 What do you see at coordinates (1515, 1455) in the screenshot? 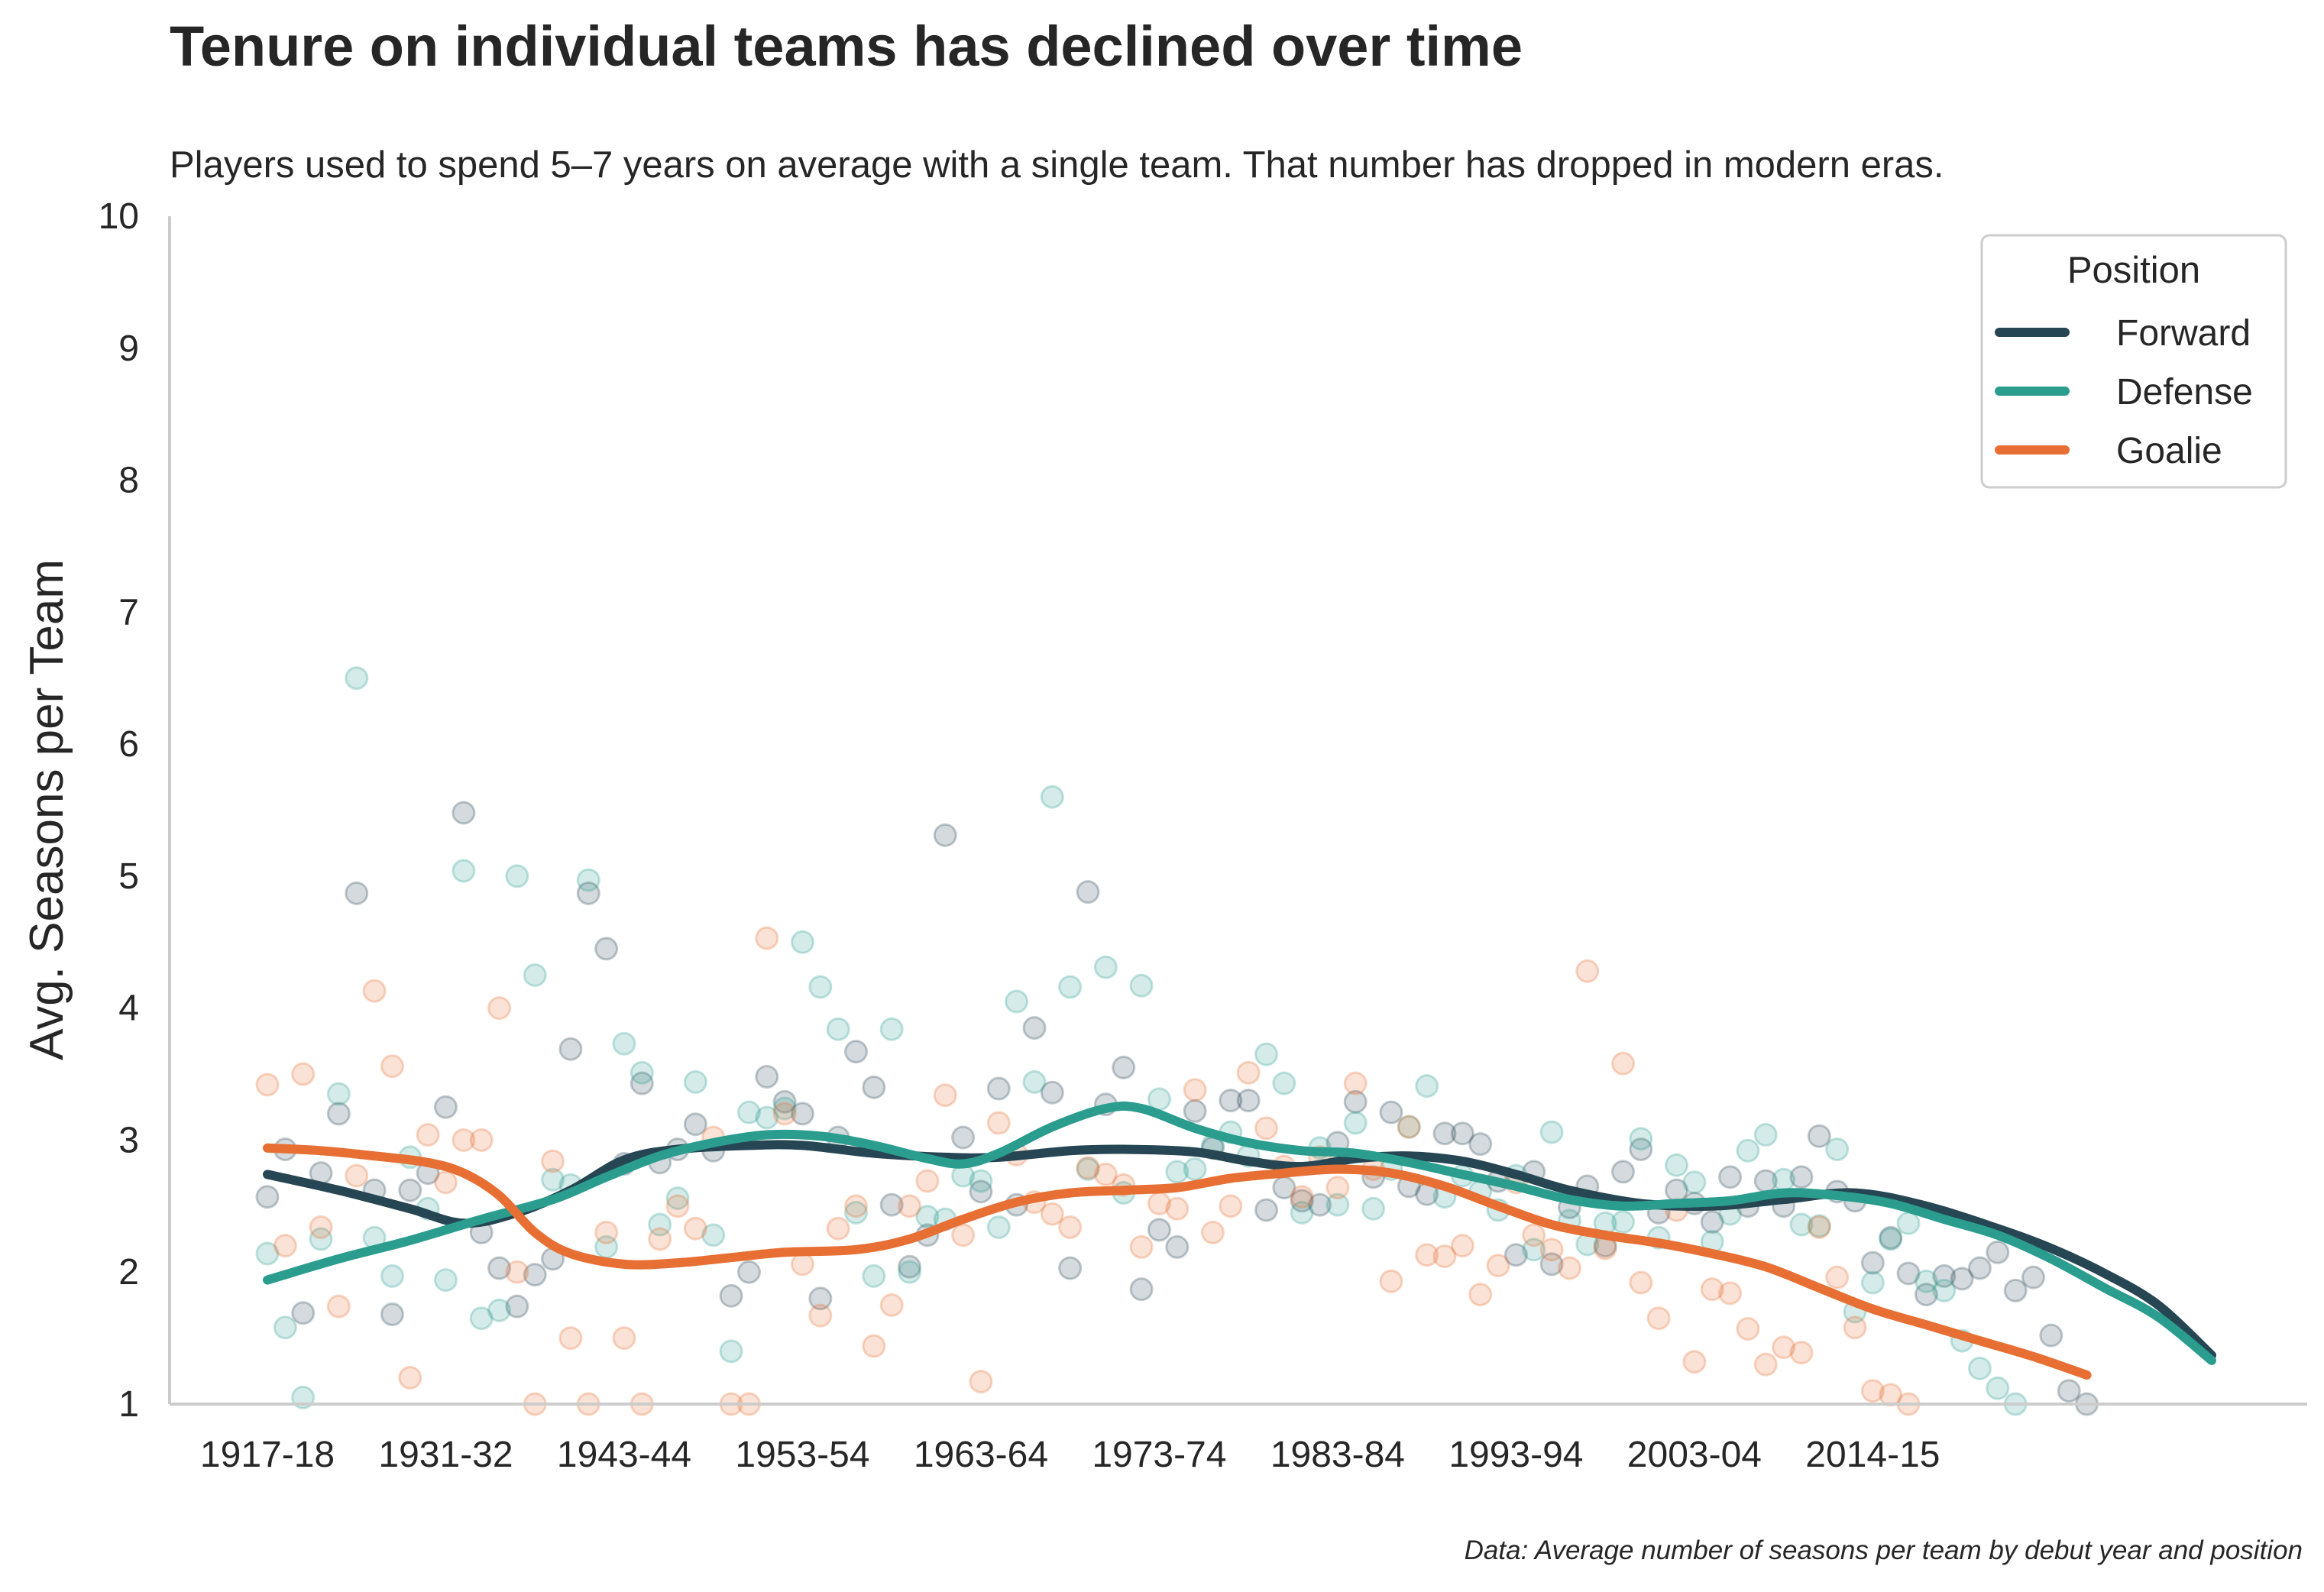
I see `x-tick-label: 1993-94` at bounding box center [1515, 1455].